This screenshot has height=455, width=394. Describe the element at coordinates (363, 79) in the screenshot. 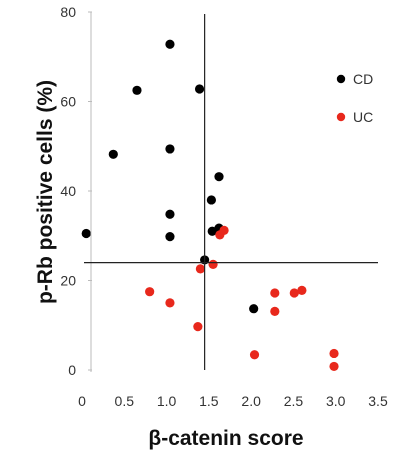

I see `legend-label-cd: CD` at that location.